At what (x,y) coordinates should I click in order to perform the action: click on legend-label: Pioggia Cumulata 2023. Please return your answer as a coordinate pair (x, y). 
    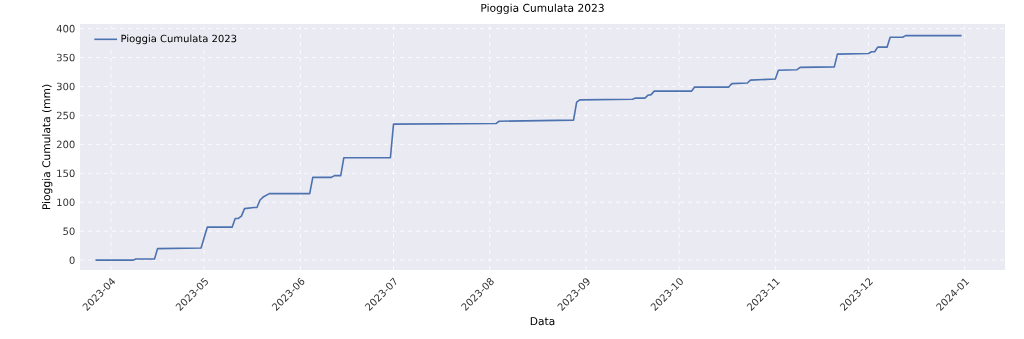
    Looking at the image, I should click on (179, 39).